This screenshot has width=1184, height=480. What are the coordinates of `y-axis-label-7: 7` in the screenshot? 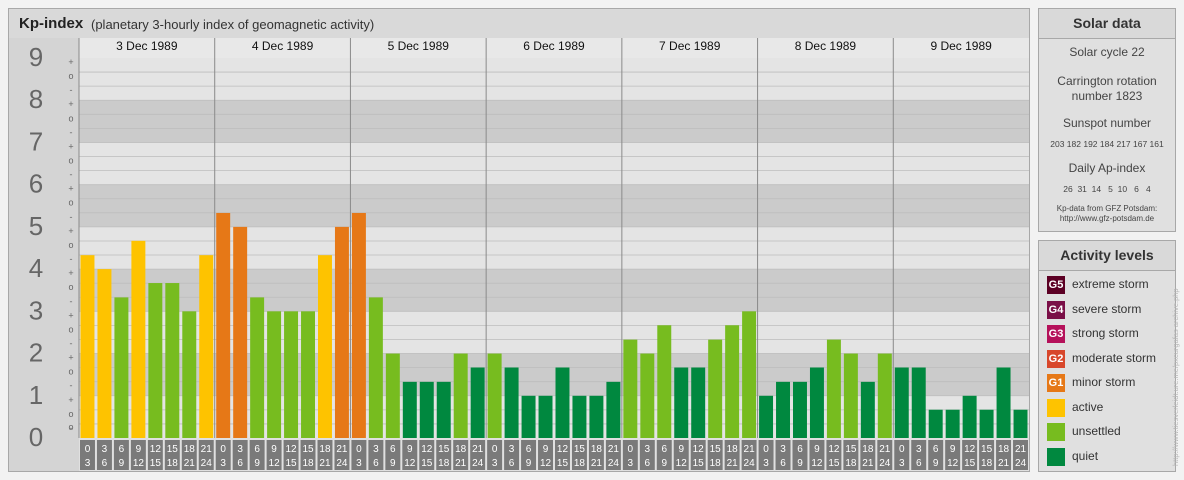 It's located at (36, 141).